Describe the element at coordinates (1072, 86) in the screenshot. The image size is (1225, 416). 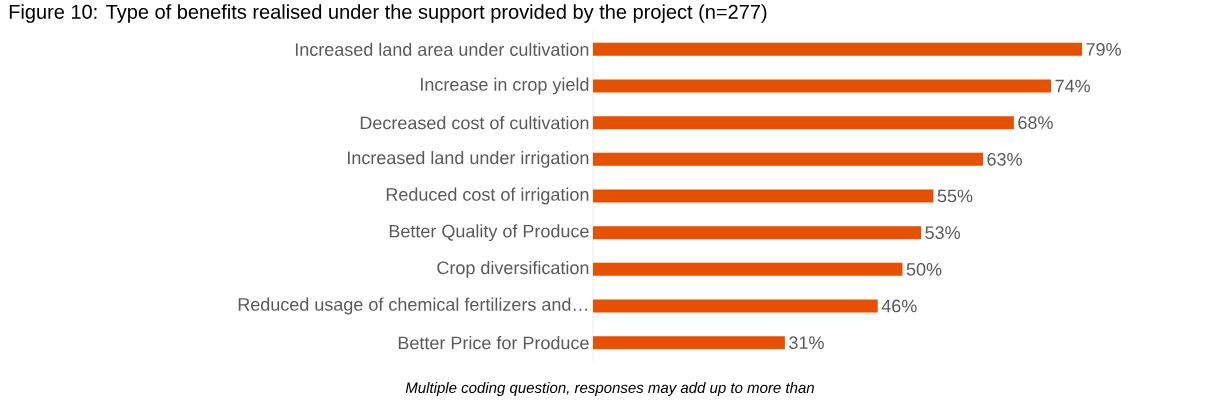
I see `data-label: 74%` at that location.